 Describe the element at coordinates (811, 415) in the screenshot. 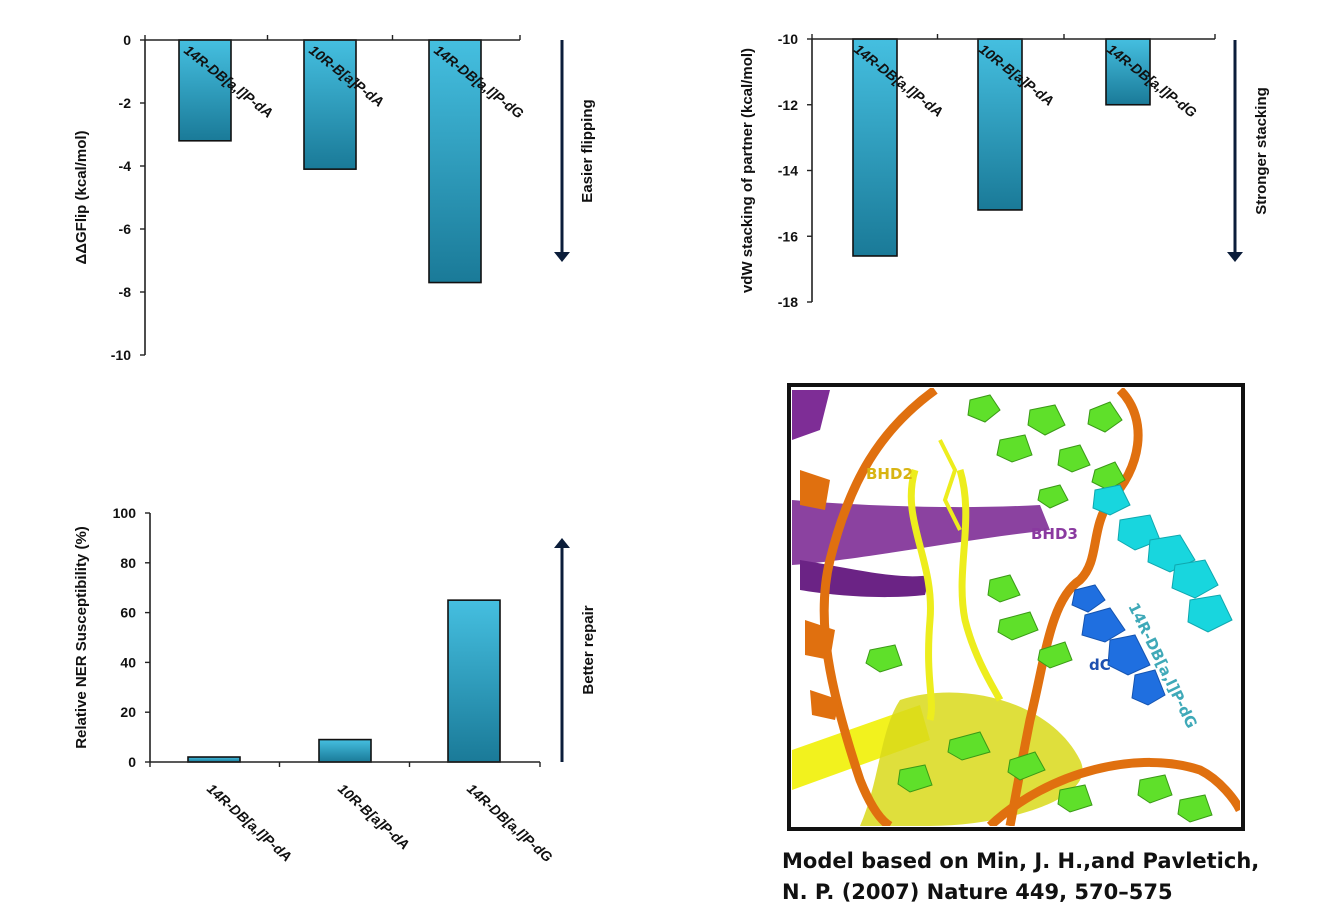

I see `purple-fragment-top` at that location.